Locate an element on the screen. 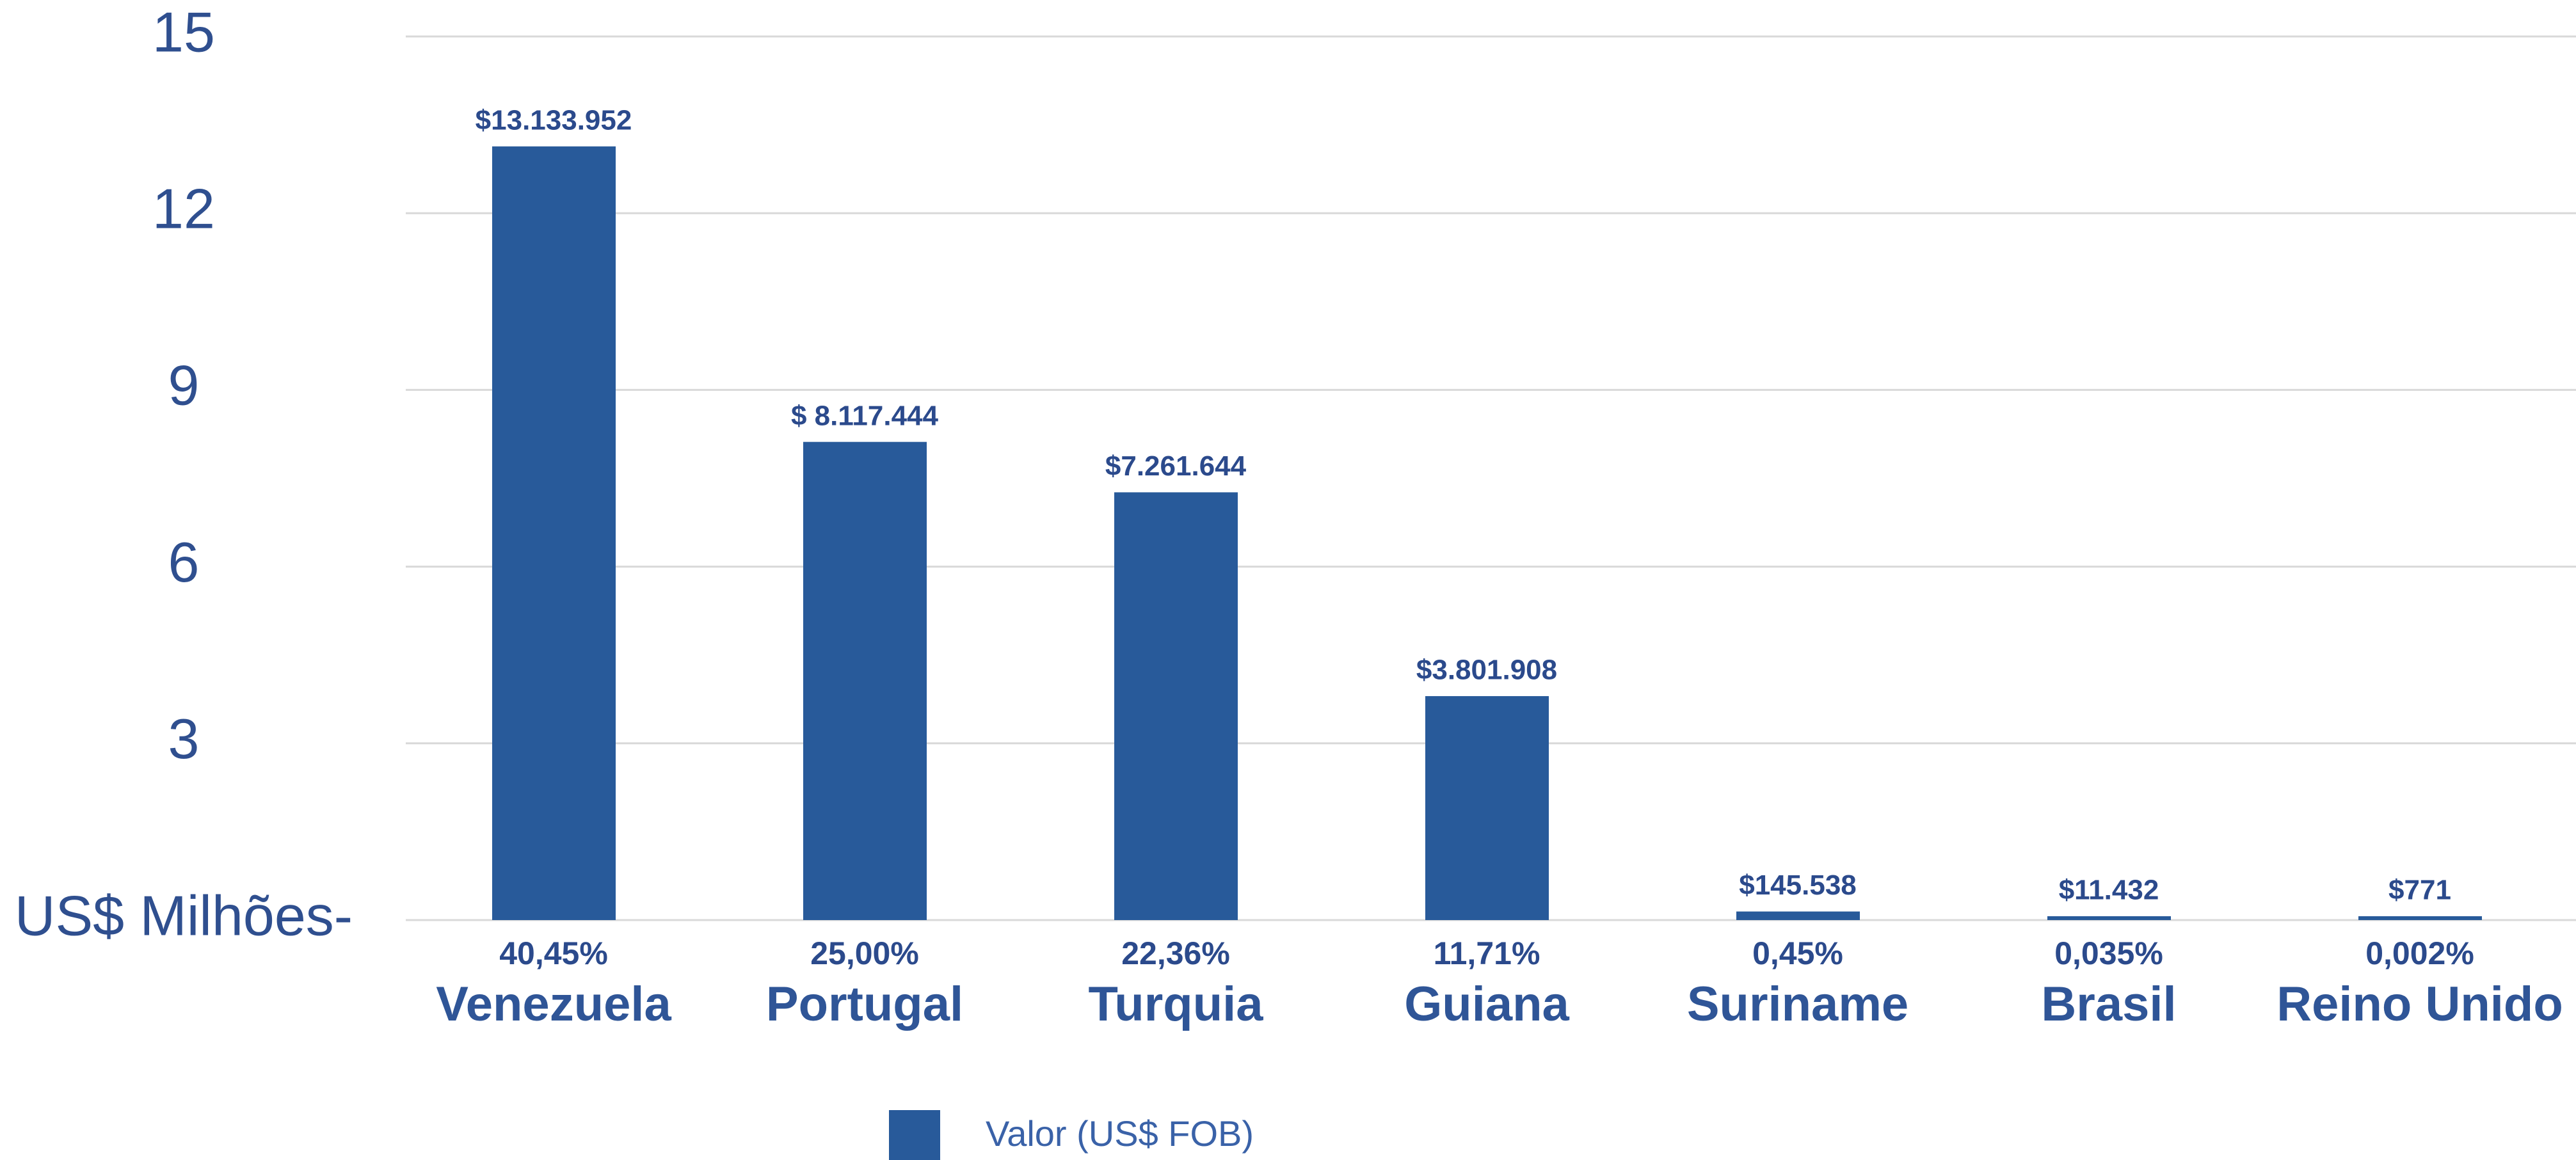 The width and height of the screenshot is (2576, 1160). share-label: 40,45% is located at coordinates (553, 953).